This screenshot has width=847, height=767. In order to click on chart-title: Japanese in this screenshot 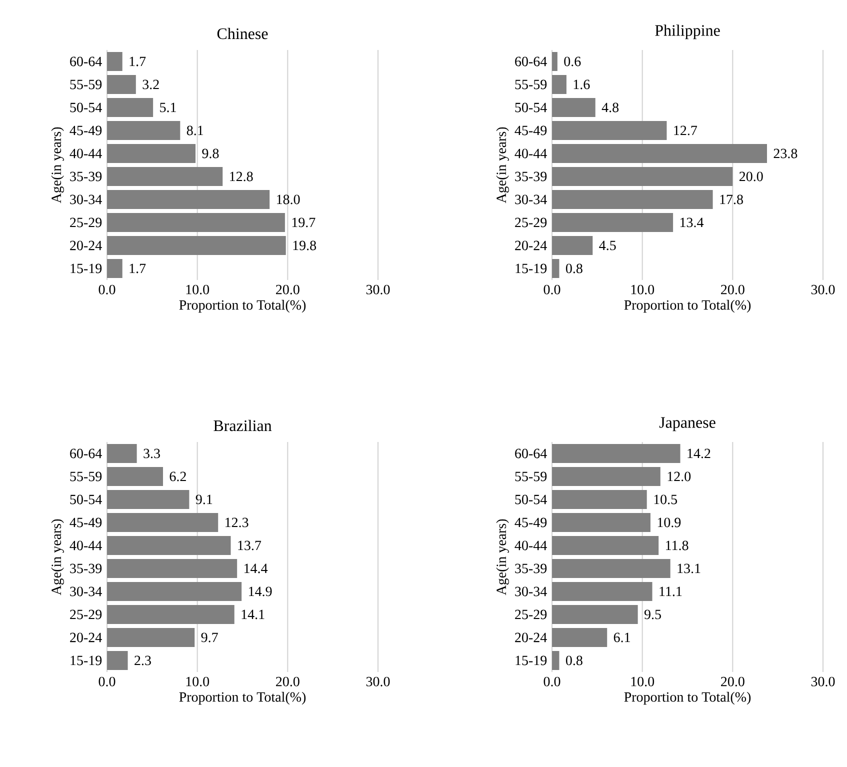, I will do `click(687, 424)`.